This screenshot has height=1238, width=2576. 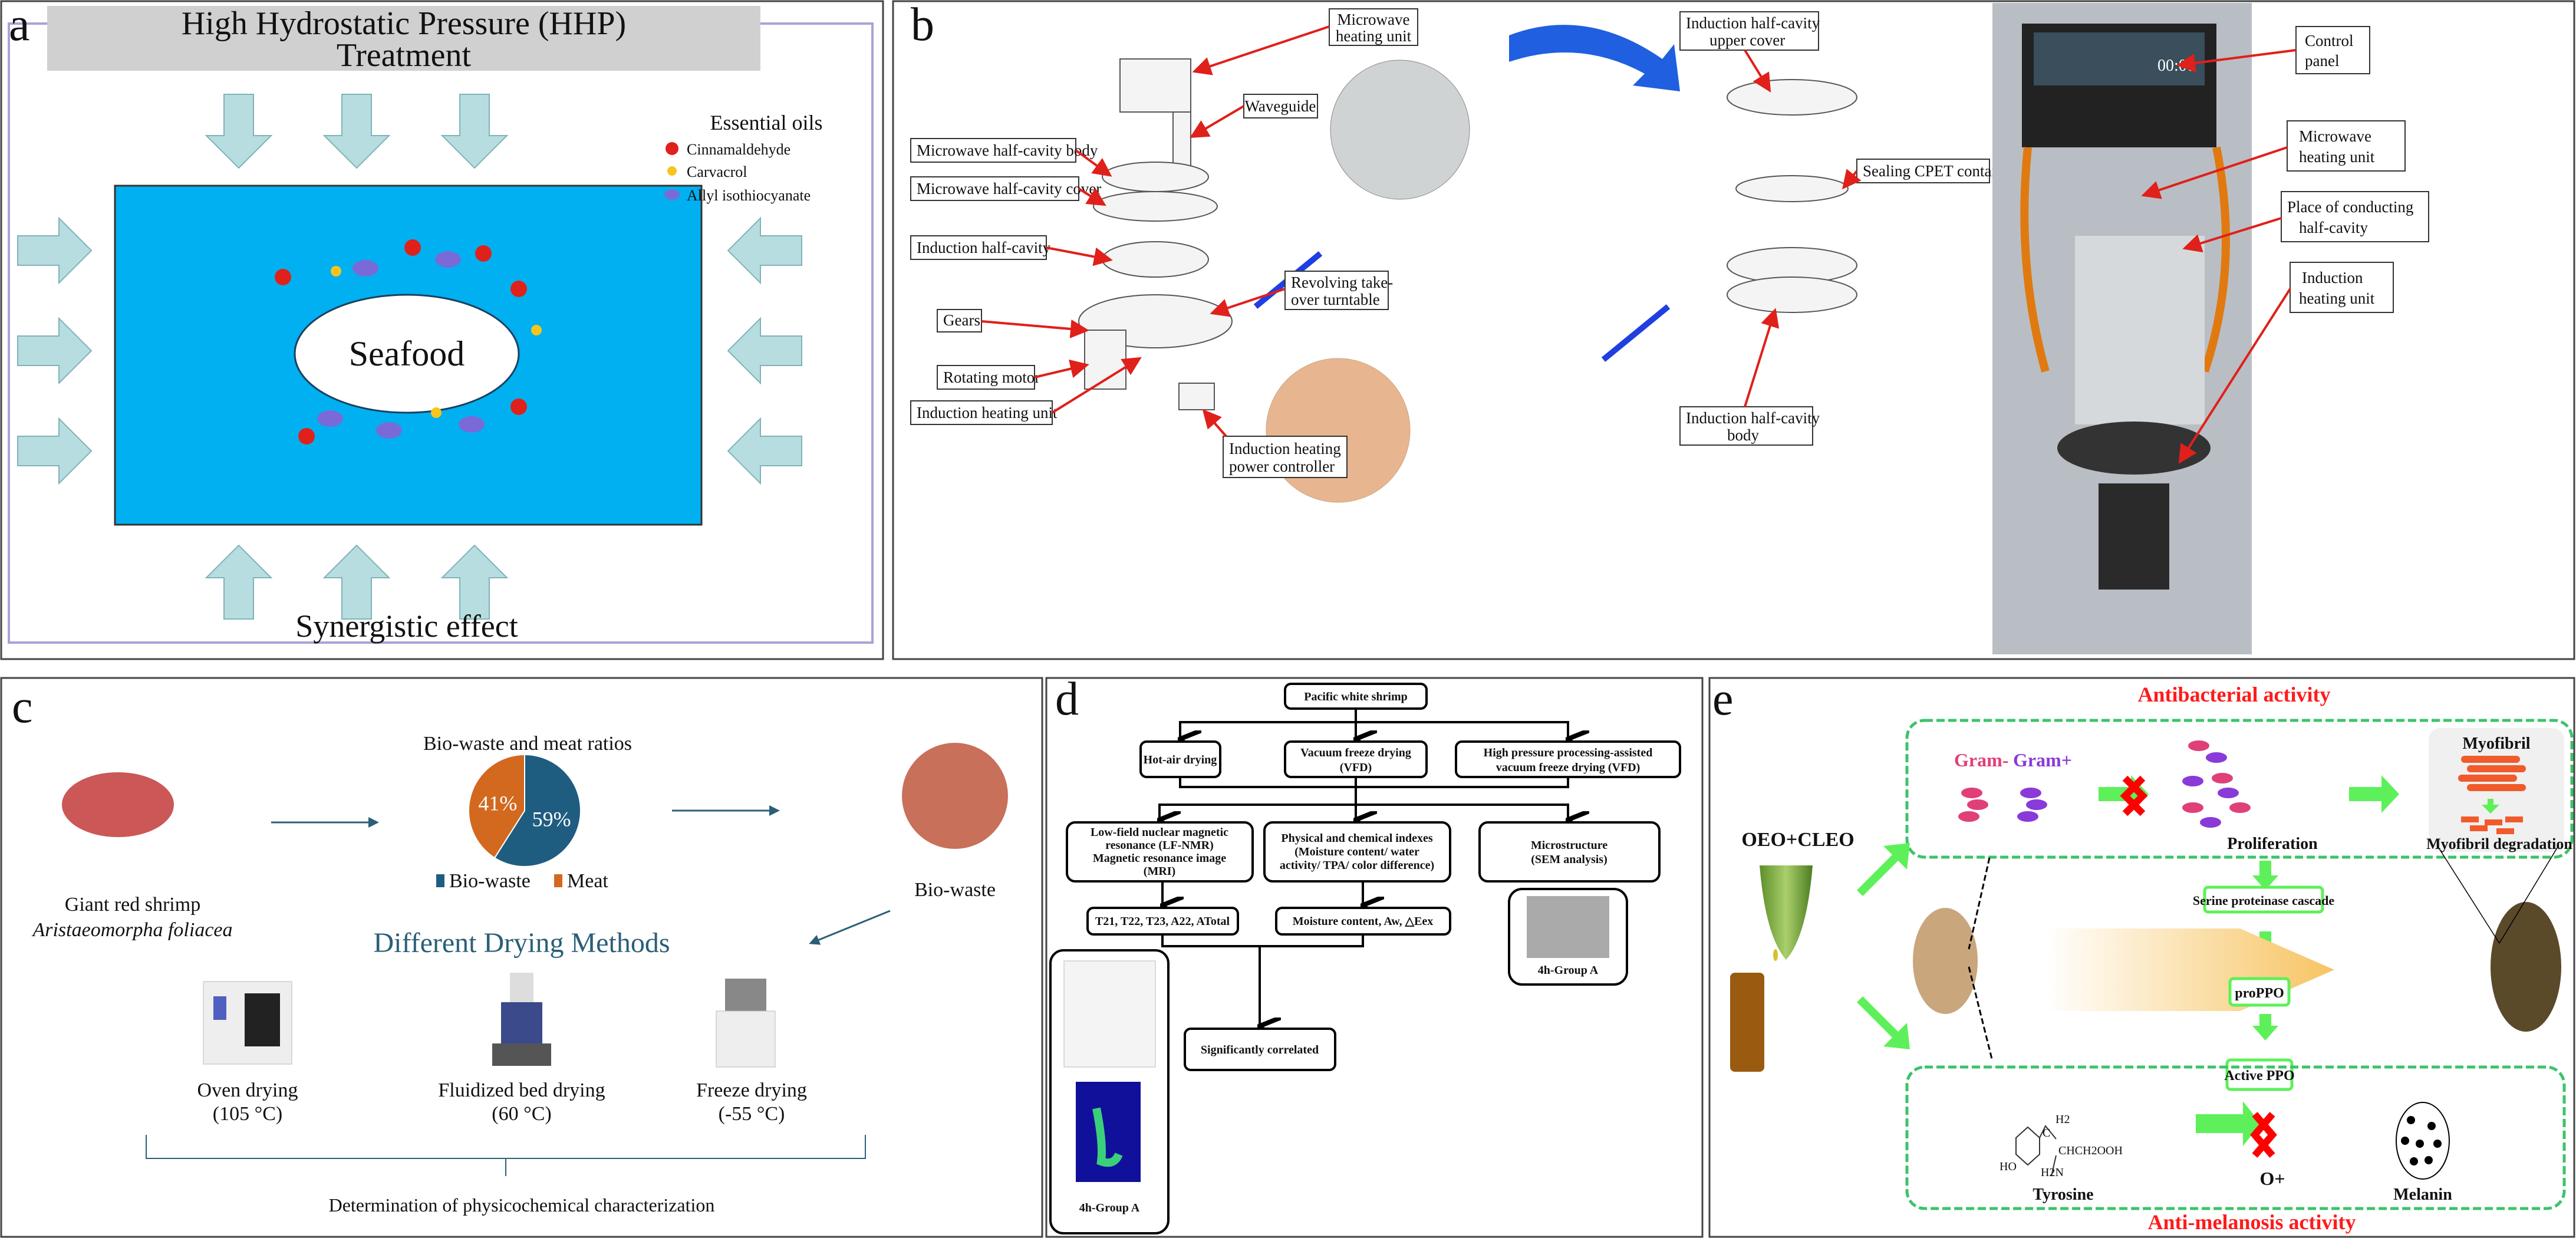 I want to click on svg-text: Physical and chemical indexes, so click(x=1356, y=839).